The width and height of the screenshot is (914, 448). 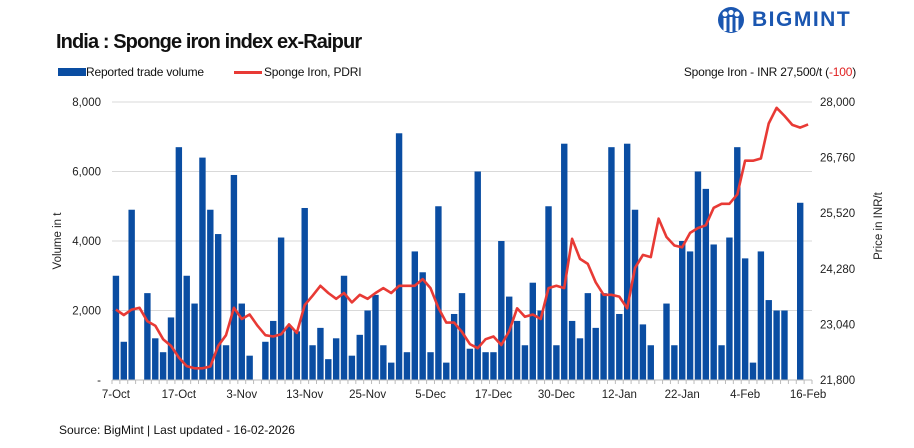 I want to click on logo-text: BIGMINT, so click(x=802, y=19).